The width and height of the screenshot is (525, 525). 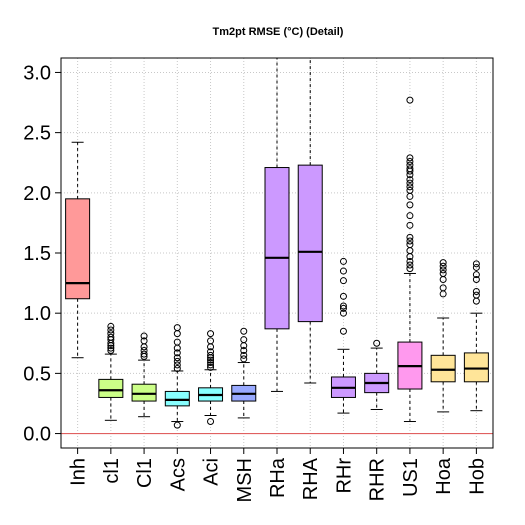 What do you see at coordinates (112, 471) in the screenshot?
I see `x-tick-label-cl1: cl1` at bounding box center [112, 471].